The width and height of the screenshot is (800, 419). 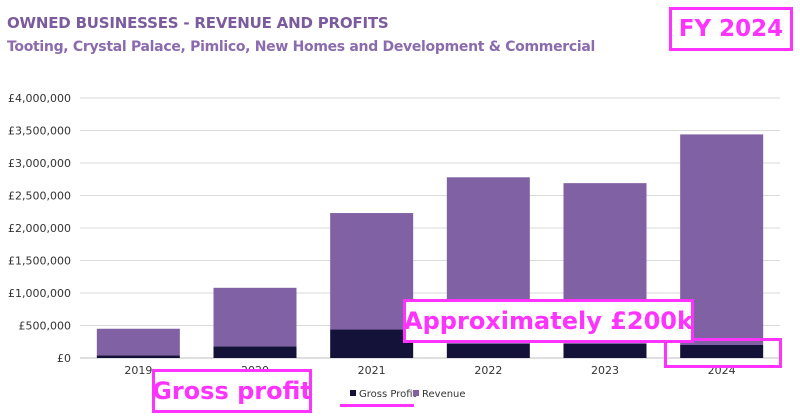 I want to click on y-tick-label: £2,000,000, so click(x=39, y=228).